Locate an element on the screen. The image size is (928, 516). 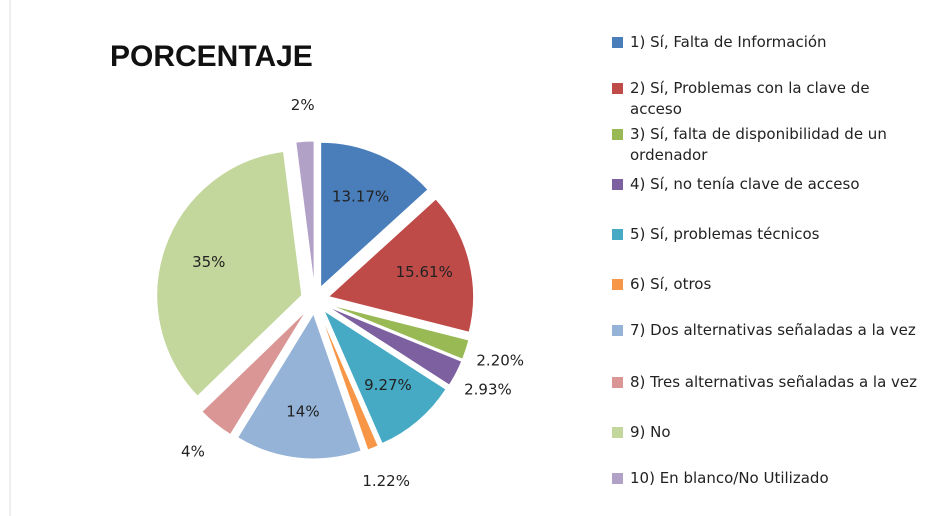
legend-item: 2) Sí, Problemas con la clave de acceso is located at coordinates (767, 99).